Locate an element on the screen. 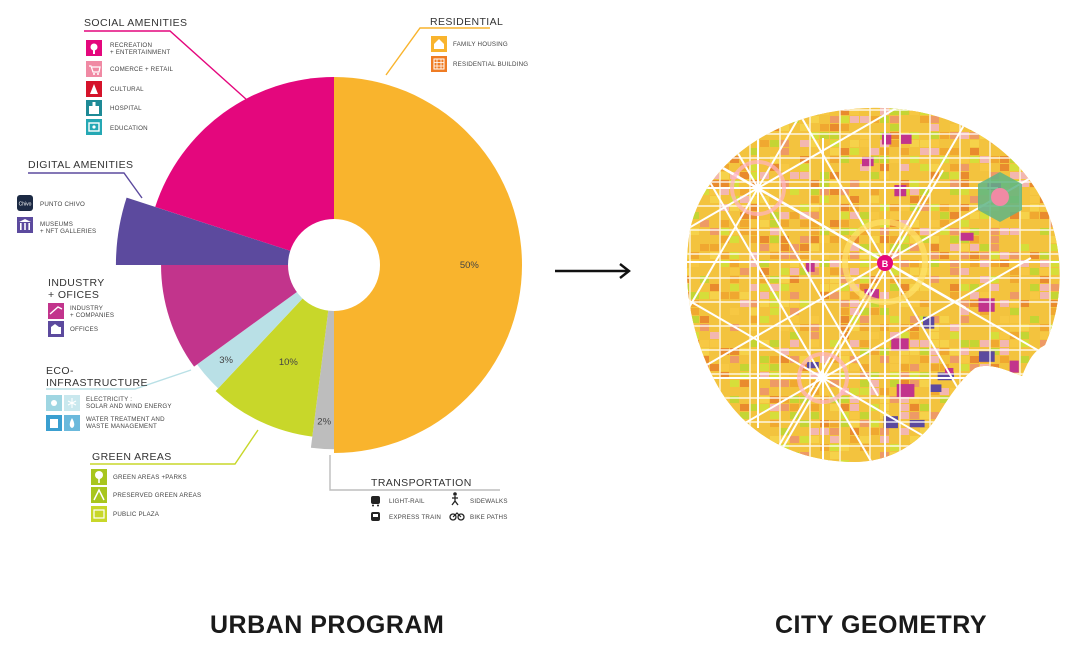 The height and width of the screenshot is (646, 1080). legend-punto-chivo-label: PUNTO CHIVO is located at coordinates (62, 204).